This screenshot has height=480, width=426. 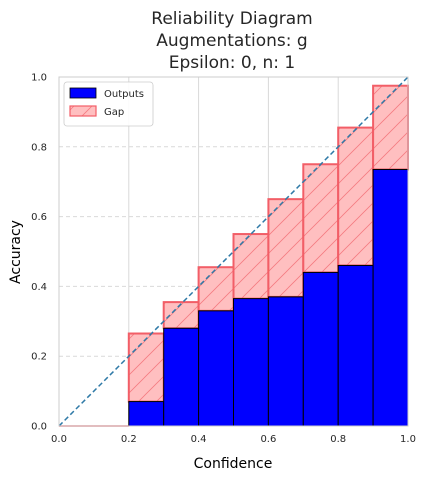 What do you see at coordinates (39, 217) in the screenshot?
I see `y-tick-label: 0.6` at bounding box center [39, 217].